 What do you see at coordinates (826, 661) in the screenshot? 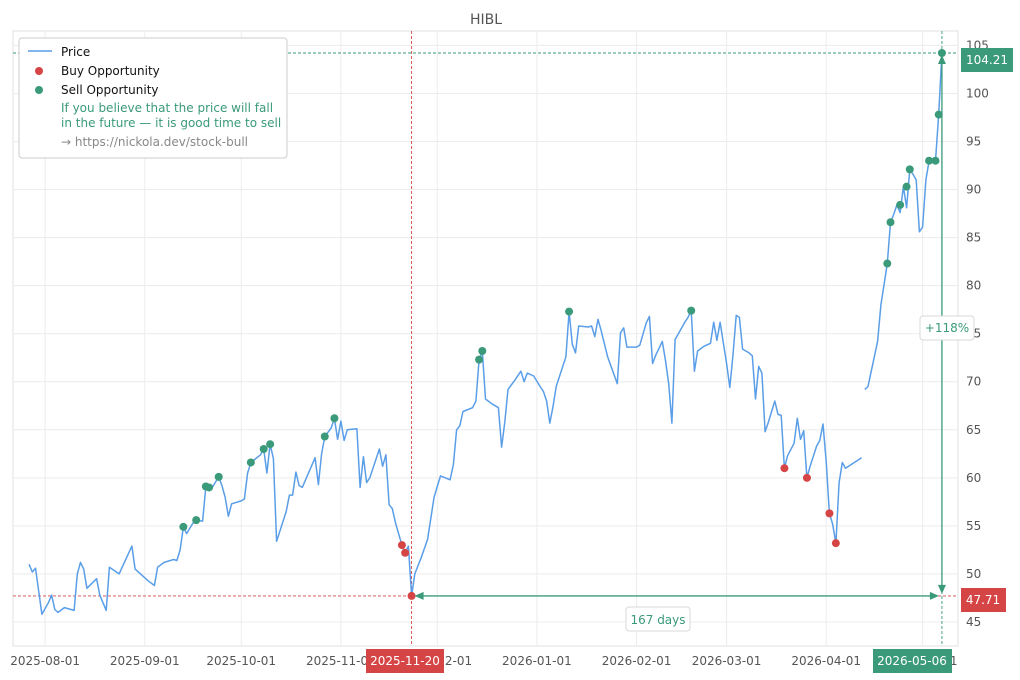
I see `x-tick-label: 2026-04-01` at bounding box center [826, 661].